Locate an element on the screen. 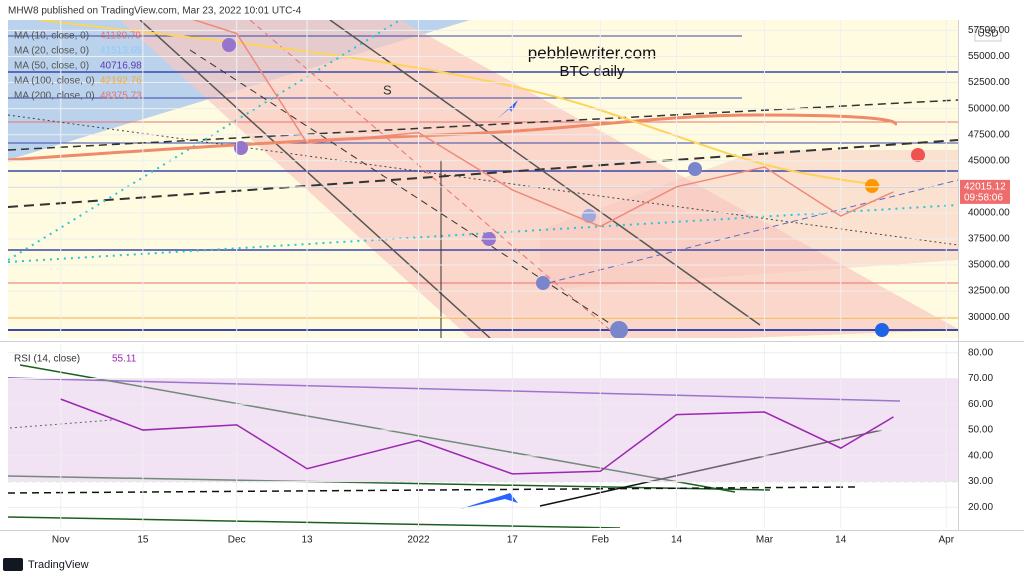 This screenshot has height=581, width=1024. x-tick-label: Dec is located at coordinates (237, 540).